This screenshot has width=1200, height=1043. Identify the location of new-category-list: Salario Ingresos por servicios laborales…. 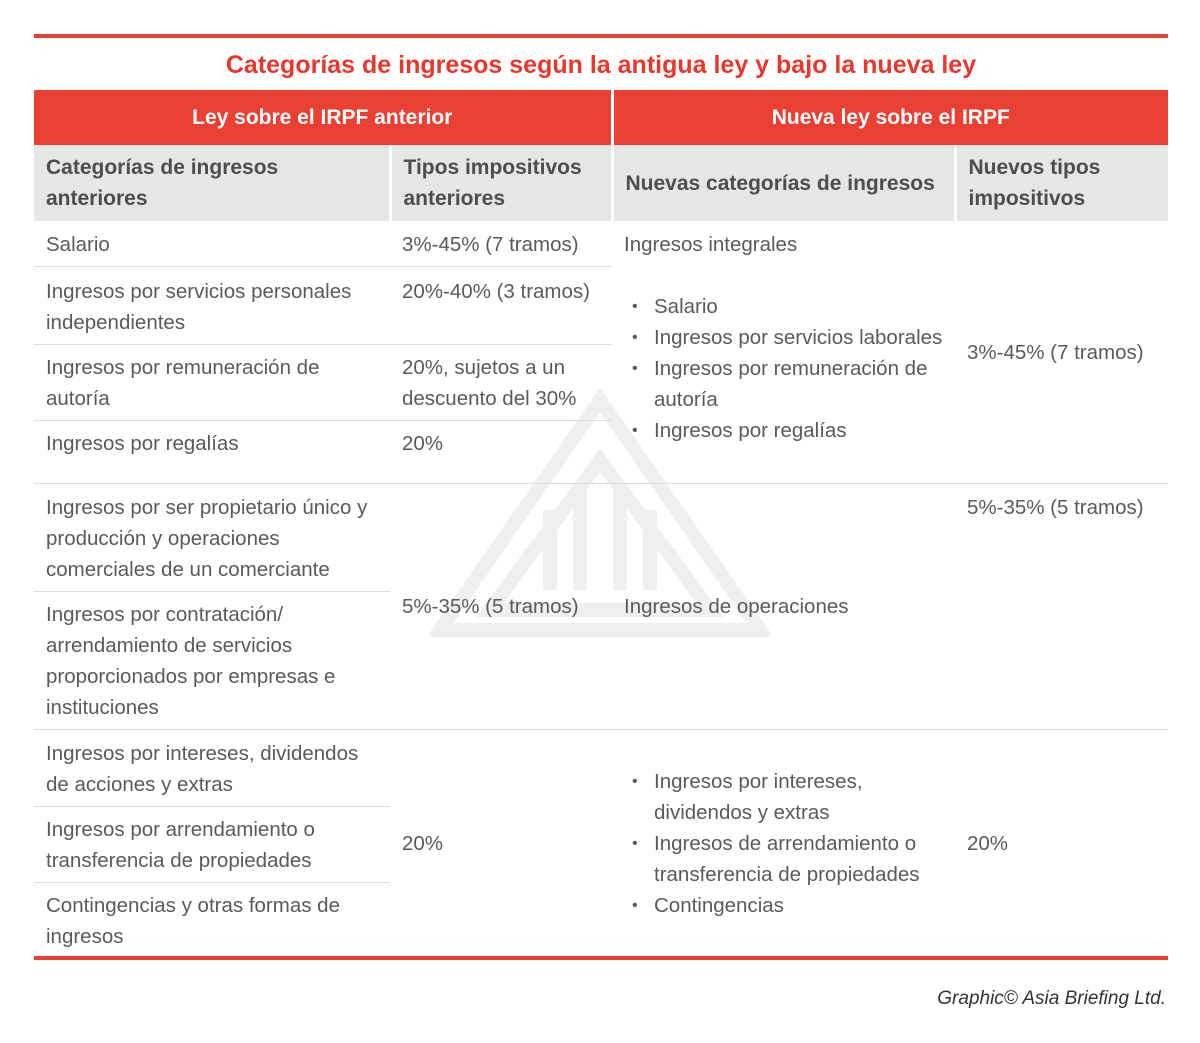
(783, 368).